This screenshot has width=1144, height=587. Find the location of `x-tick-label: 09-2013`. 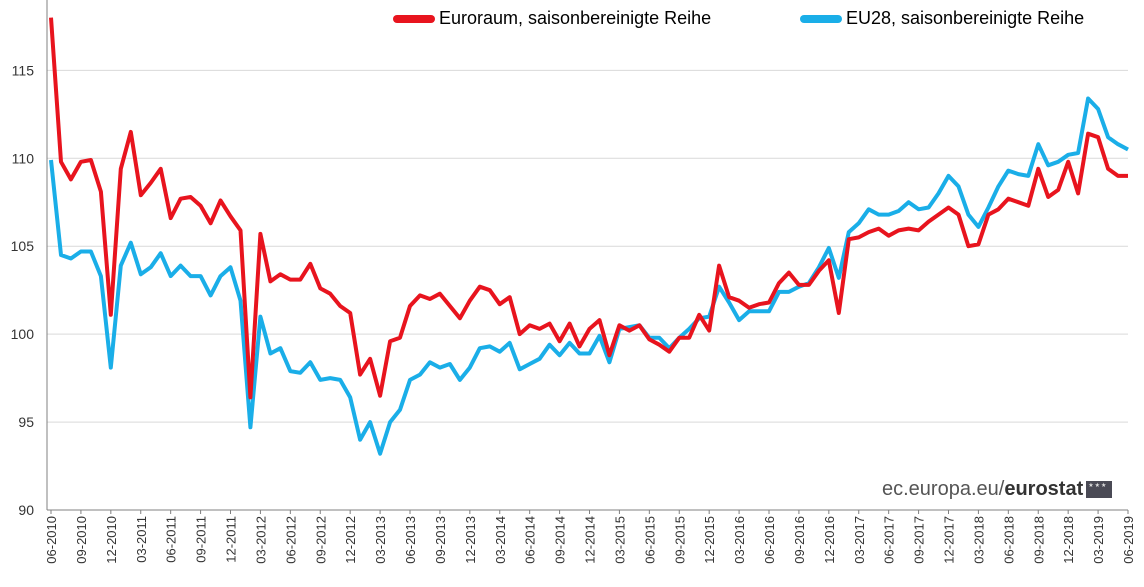

x-tick-label: 09-2013 is located at coordinates (440, 540).